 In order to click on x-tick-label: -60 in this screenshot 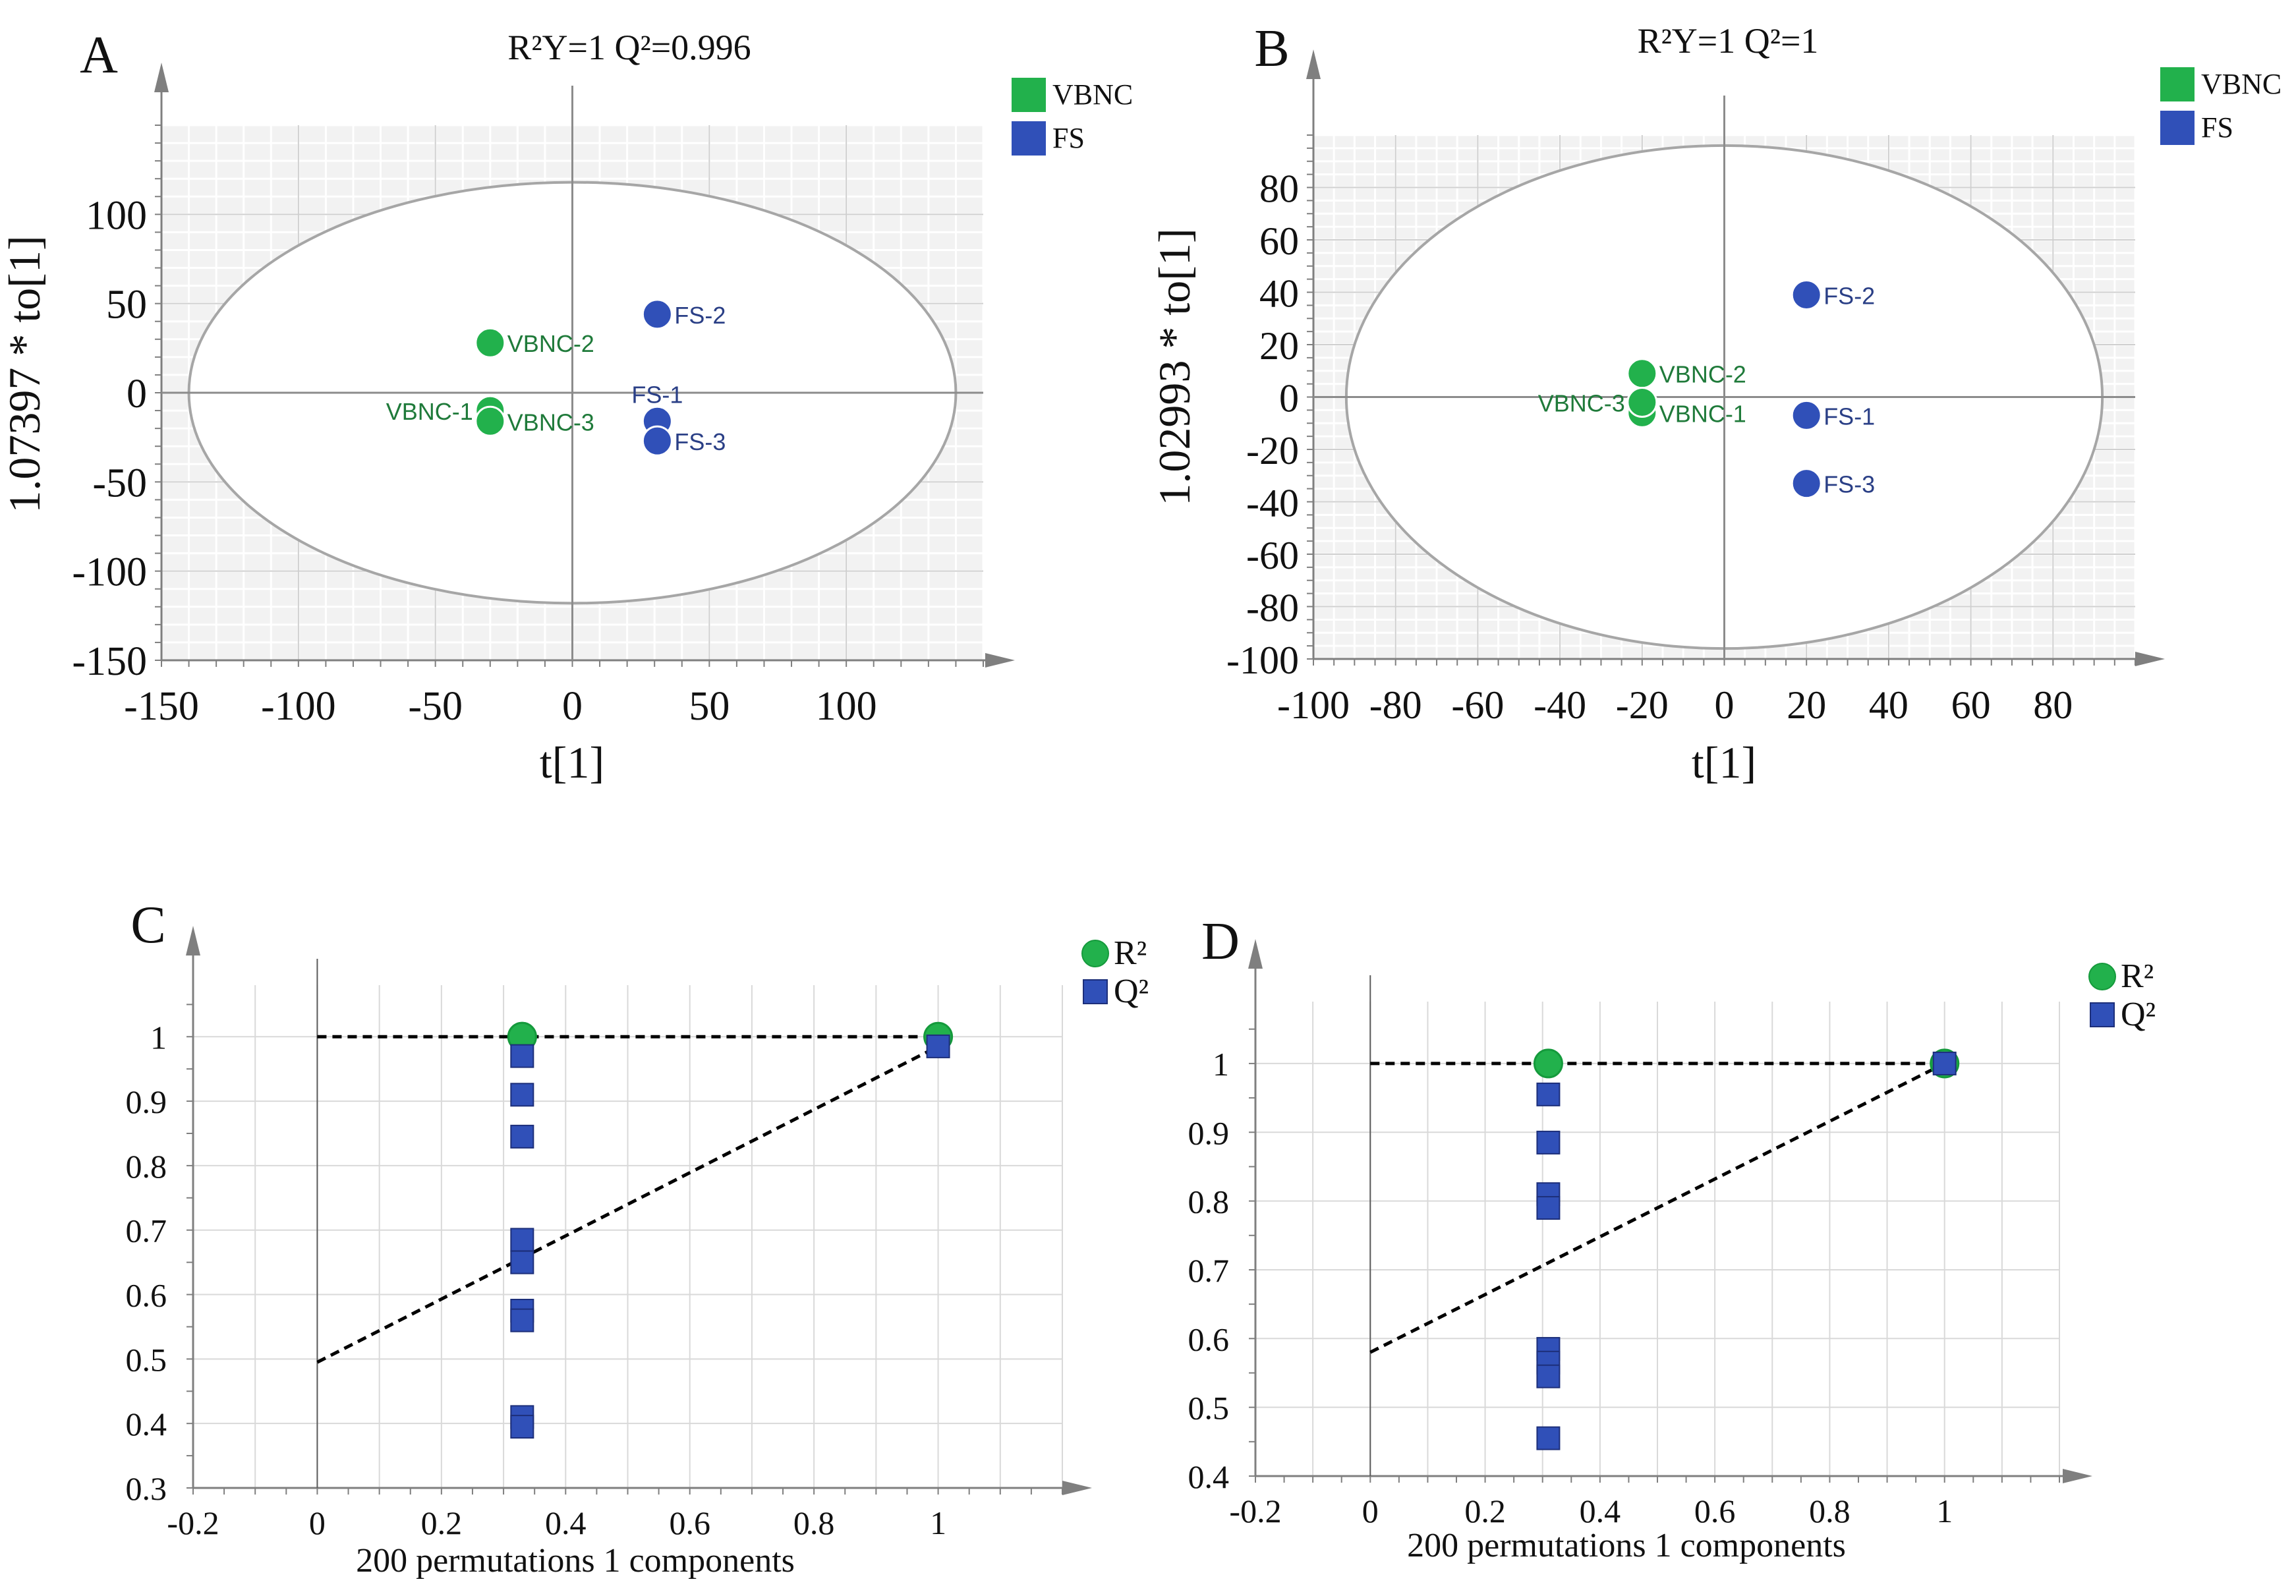, I will do `click(1477, 705)`.